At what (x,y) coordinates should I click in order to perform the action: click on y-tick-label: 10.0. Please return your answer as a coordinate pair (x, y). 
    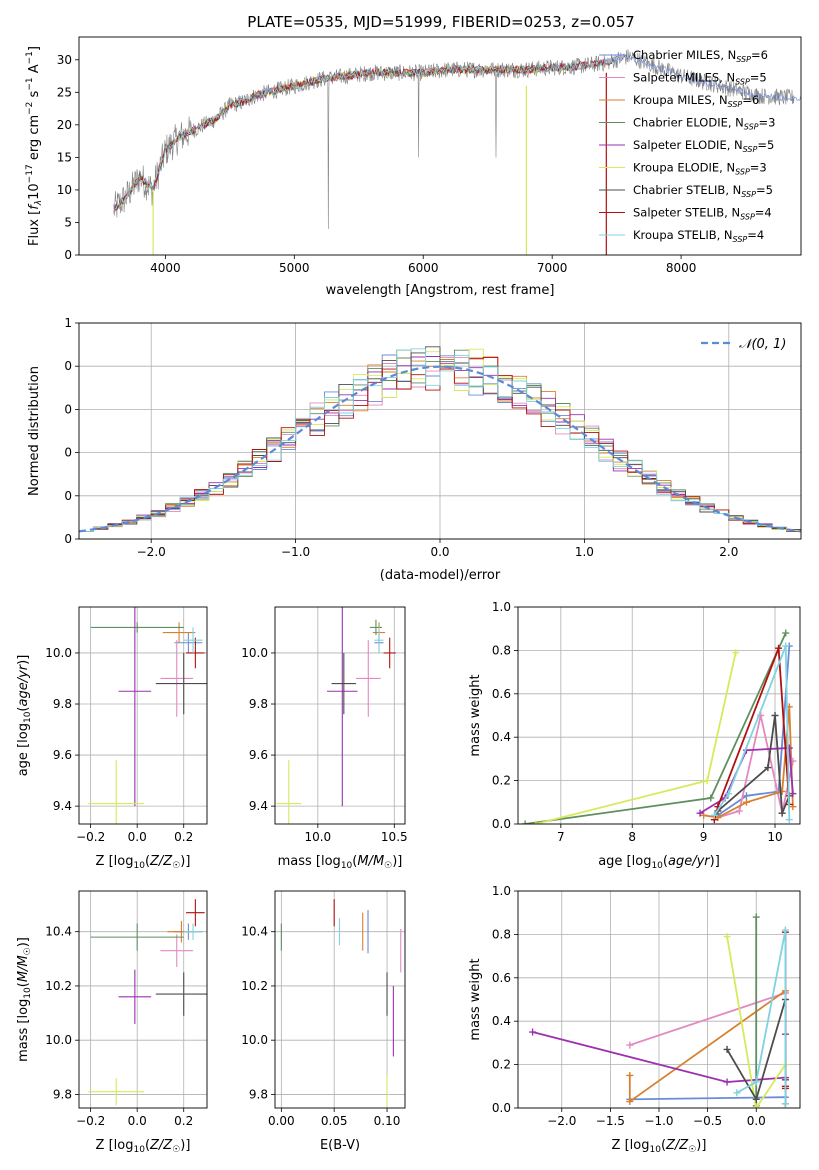
    Looking at the image, I should click on (254, 653).